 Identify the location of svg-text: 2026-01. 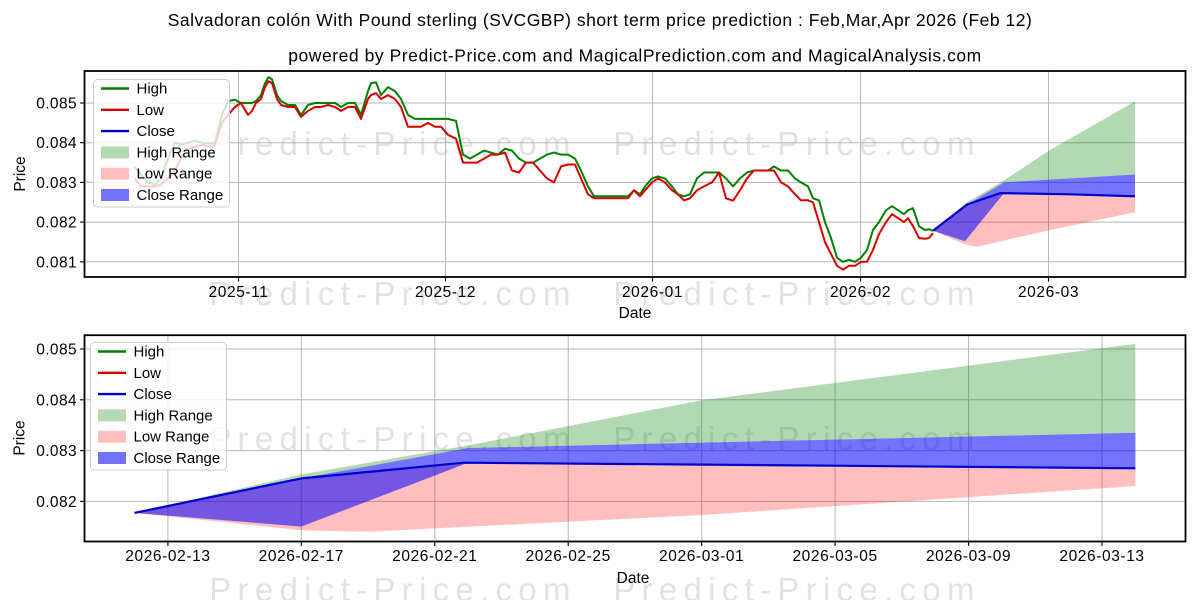
(652, 292).